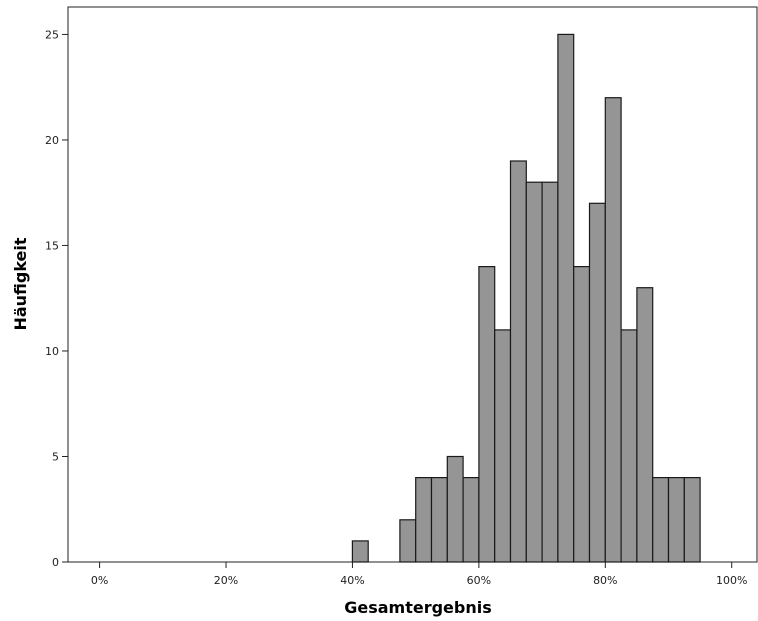  I want to click on y-axis: 0 5 10 15 20 25, so click(56, 298).